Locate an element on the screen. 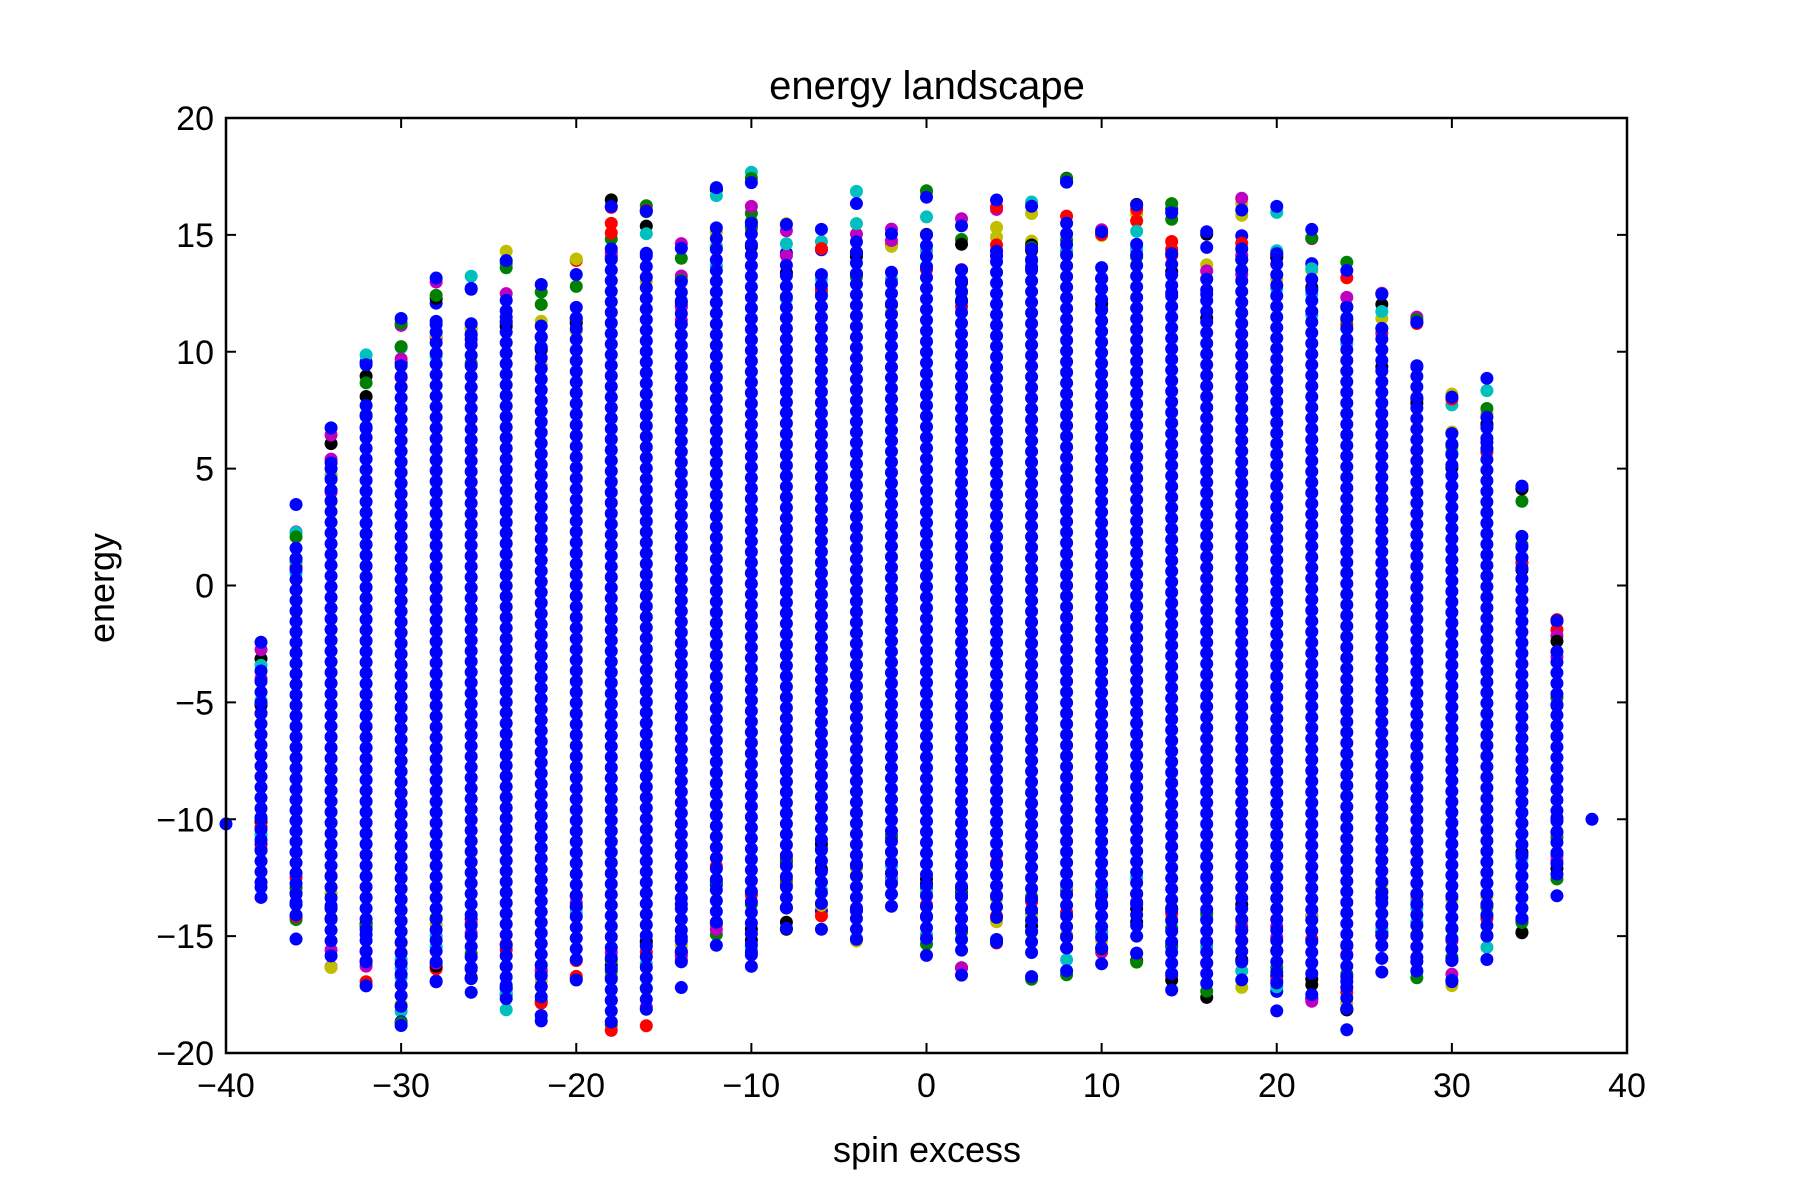 Image resolution: width=1800 pixels, height=1200 pixels. x-tick-label: −10 is located at coordinates (752, 1086).